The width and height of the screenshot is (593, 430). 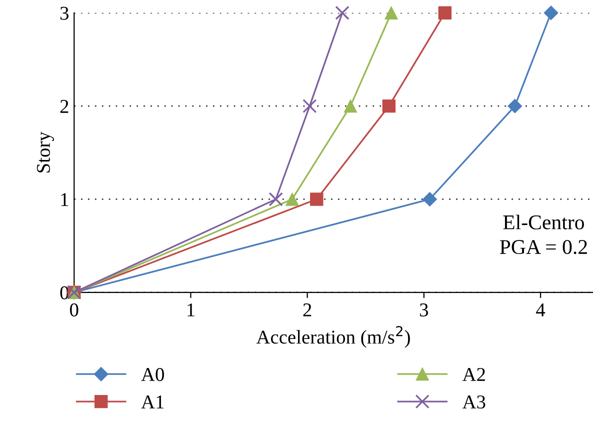 I want to click on legend-label: A3, so click(x=474, y=402).